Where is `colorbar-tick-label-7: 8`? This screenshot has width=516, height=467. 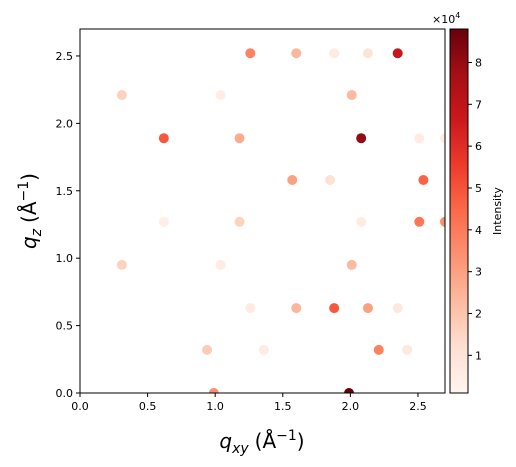 colorbar-tick-label-7: 8 is located at coordinates (478, 62).